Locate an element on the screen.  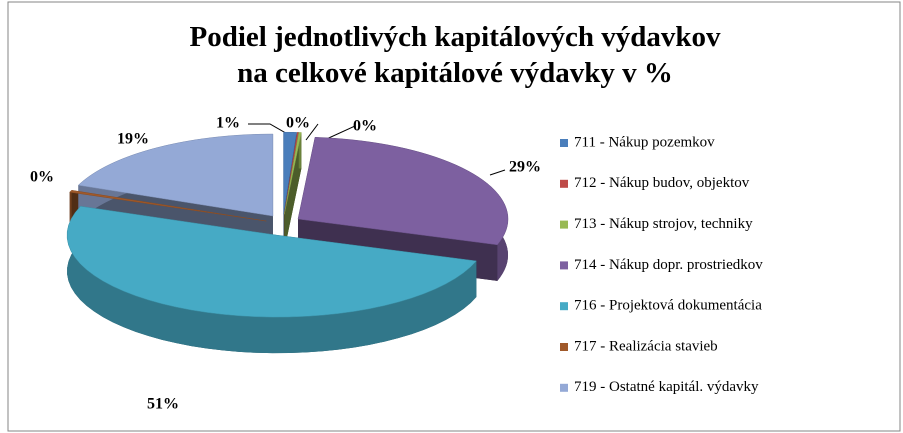
legend-label: 716 - Projektová dokumentácia is located at coordinates (668, 306).